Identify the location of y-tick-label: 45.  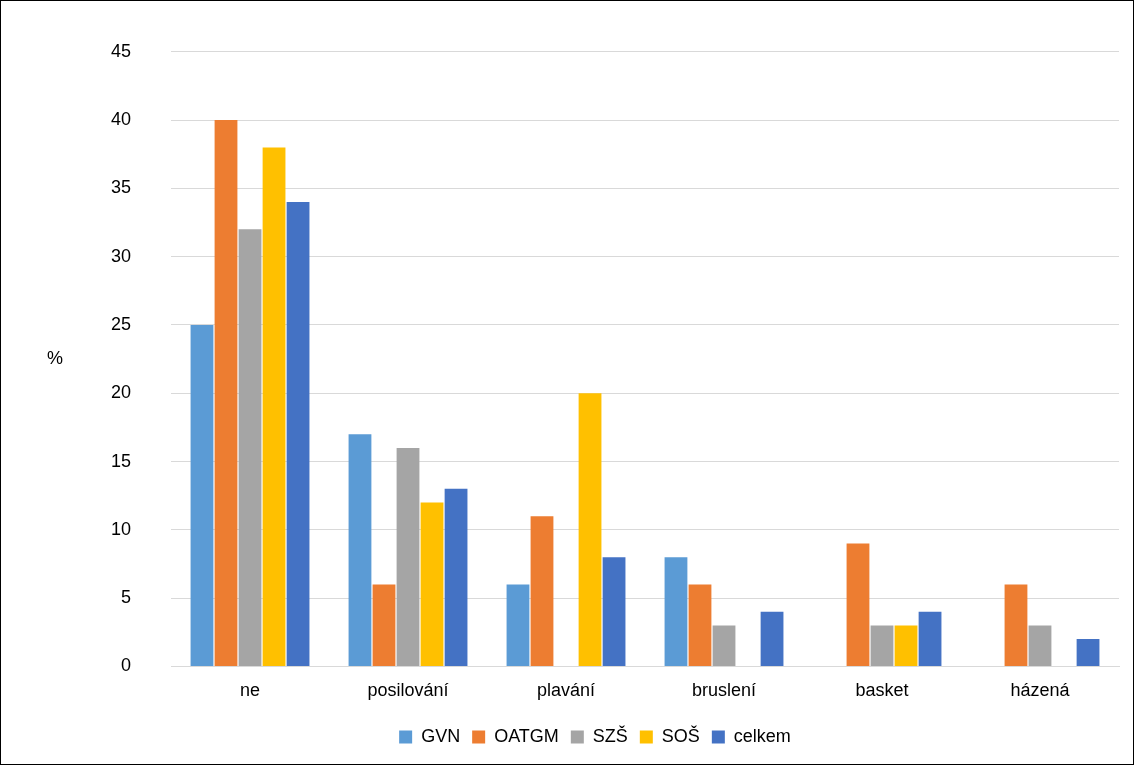
(121, 50).